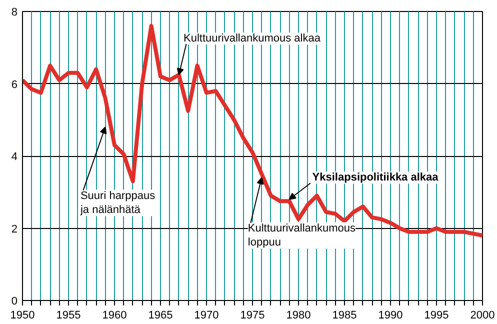 This screenshot has width=497, height=324. Describe the element at coordinates (117, 203) in the screenshot. I see `annotation: Suuri harppaus ja nälänhätä` at that location.